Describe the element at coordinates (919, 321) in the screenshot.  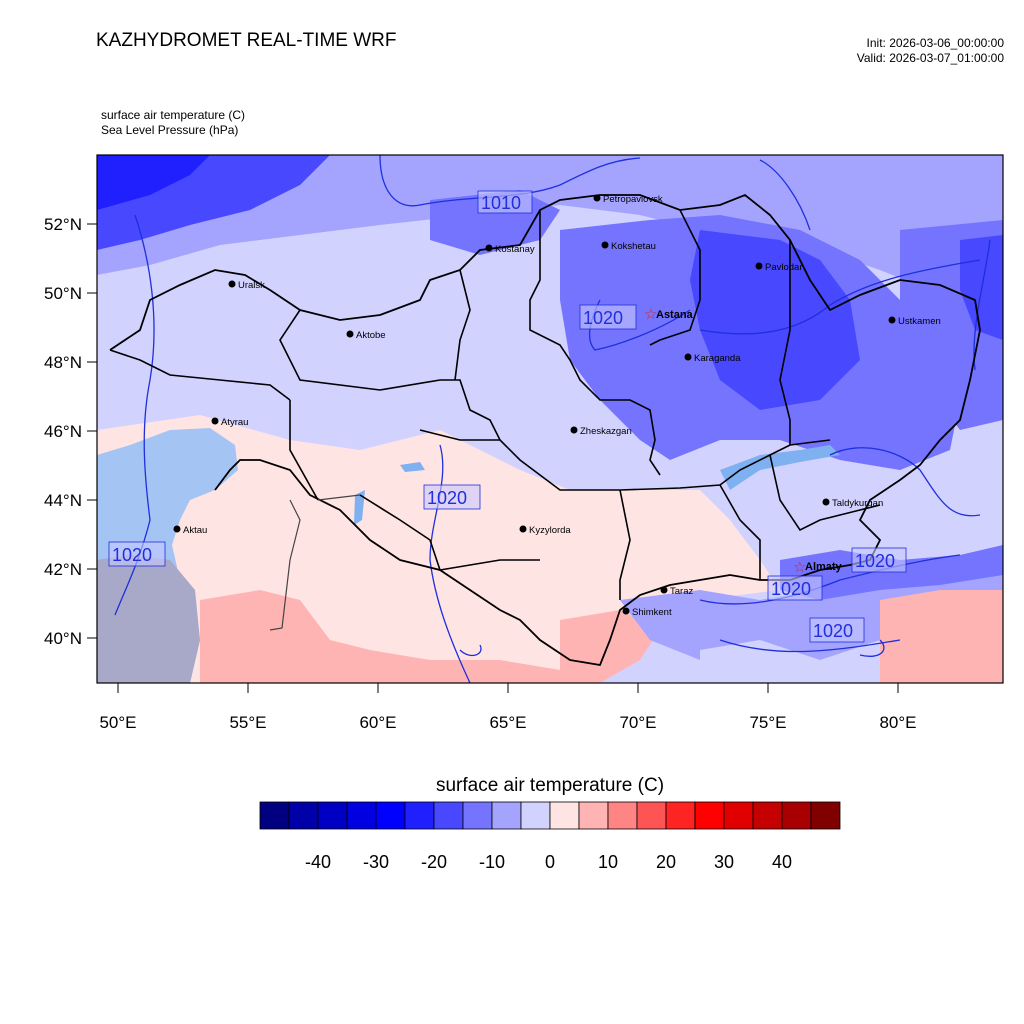
I see `city-label: Ustkamen` at that location.